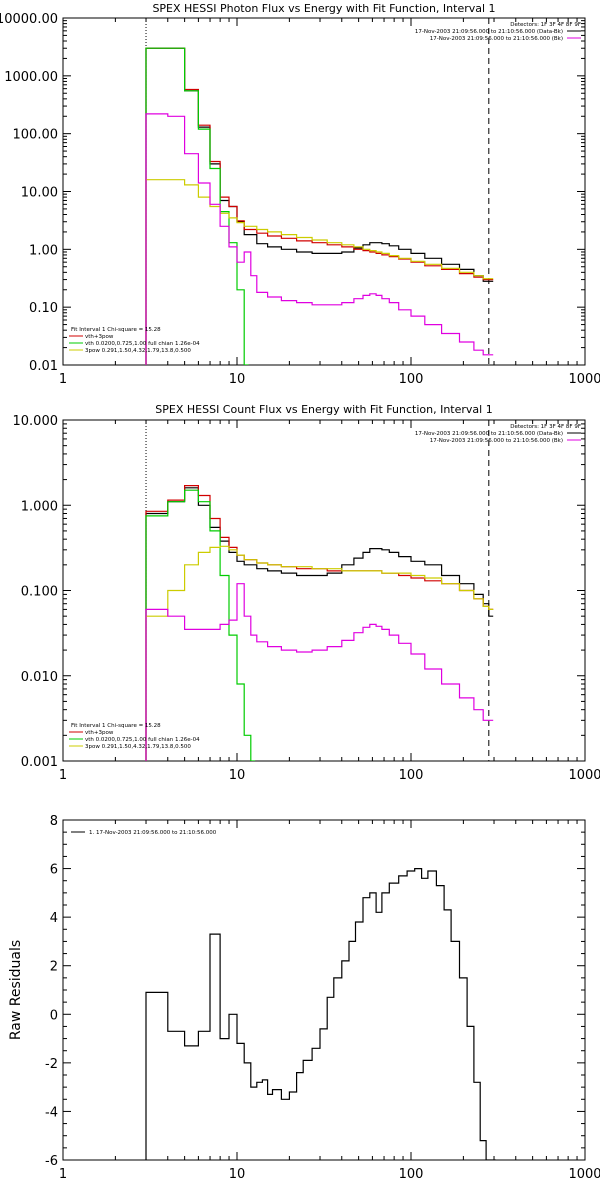  What do you see at coordinates (43, 308) in the screenshot?
I see `y-tick-label: 0.10` at bounding box center [43, 308].